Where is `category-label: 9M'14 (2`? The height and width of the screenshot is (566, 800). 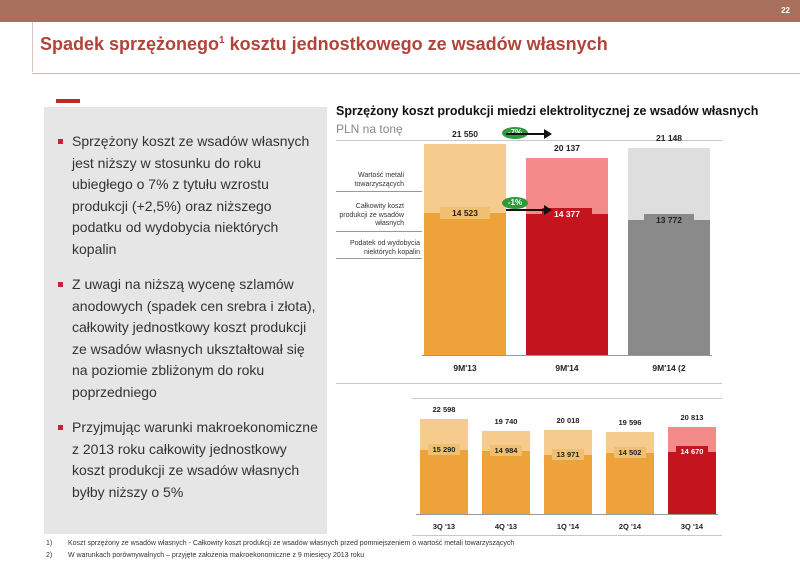 category-label: 9M'14 (2 is located at coordinates (669, 368).